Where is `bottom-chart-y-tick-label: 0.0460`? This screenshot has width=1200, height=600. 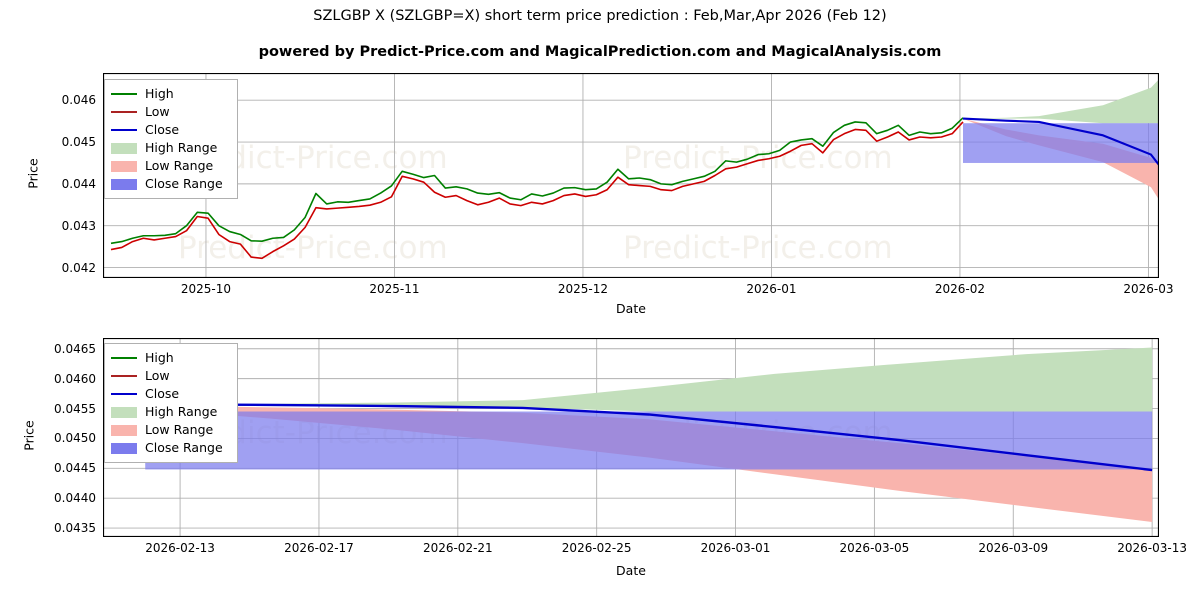 bottom-chart-y-tick-label: 0.0460 is located at coordinates (75, 378).